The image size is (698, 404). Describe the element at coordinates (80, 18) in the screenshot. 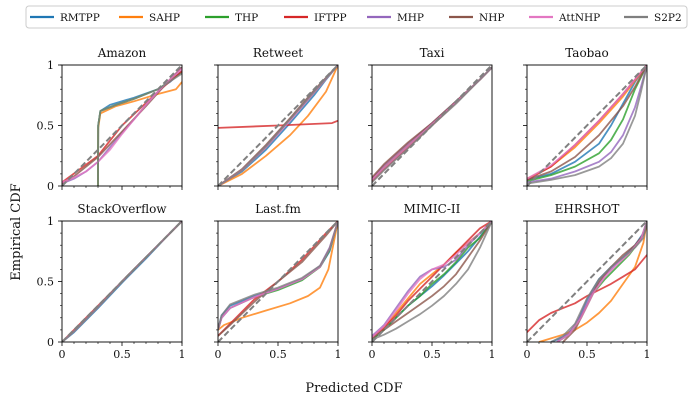

I see `legend-label-rmtpp: RMTPP` at that location.